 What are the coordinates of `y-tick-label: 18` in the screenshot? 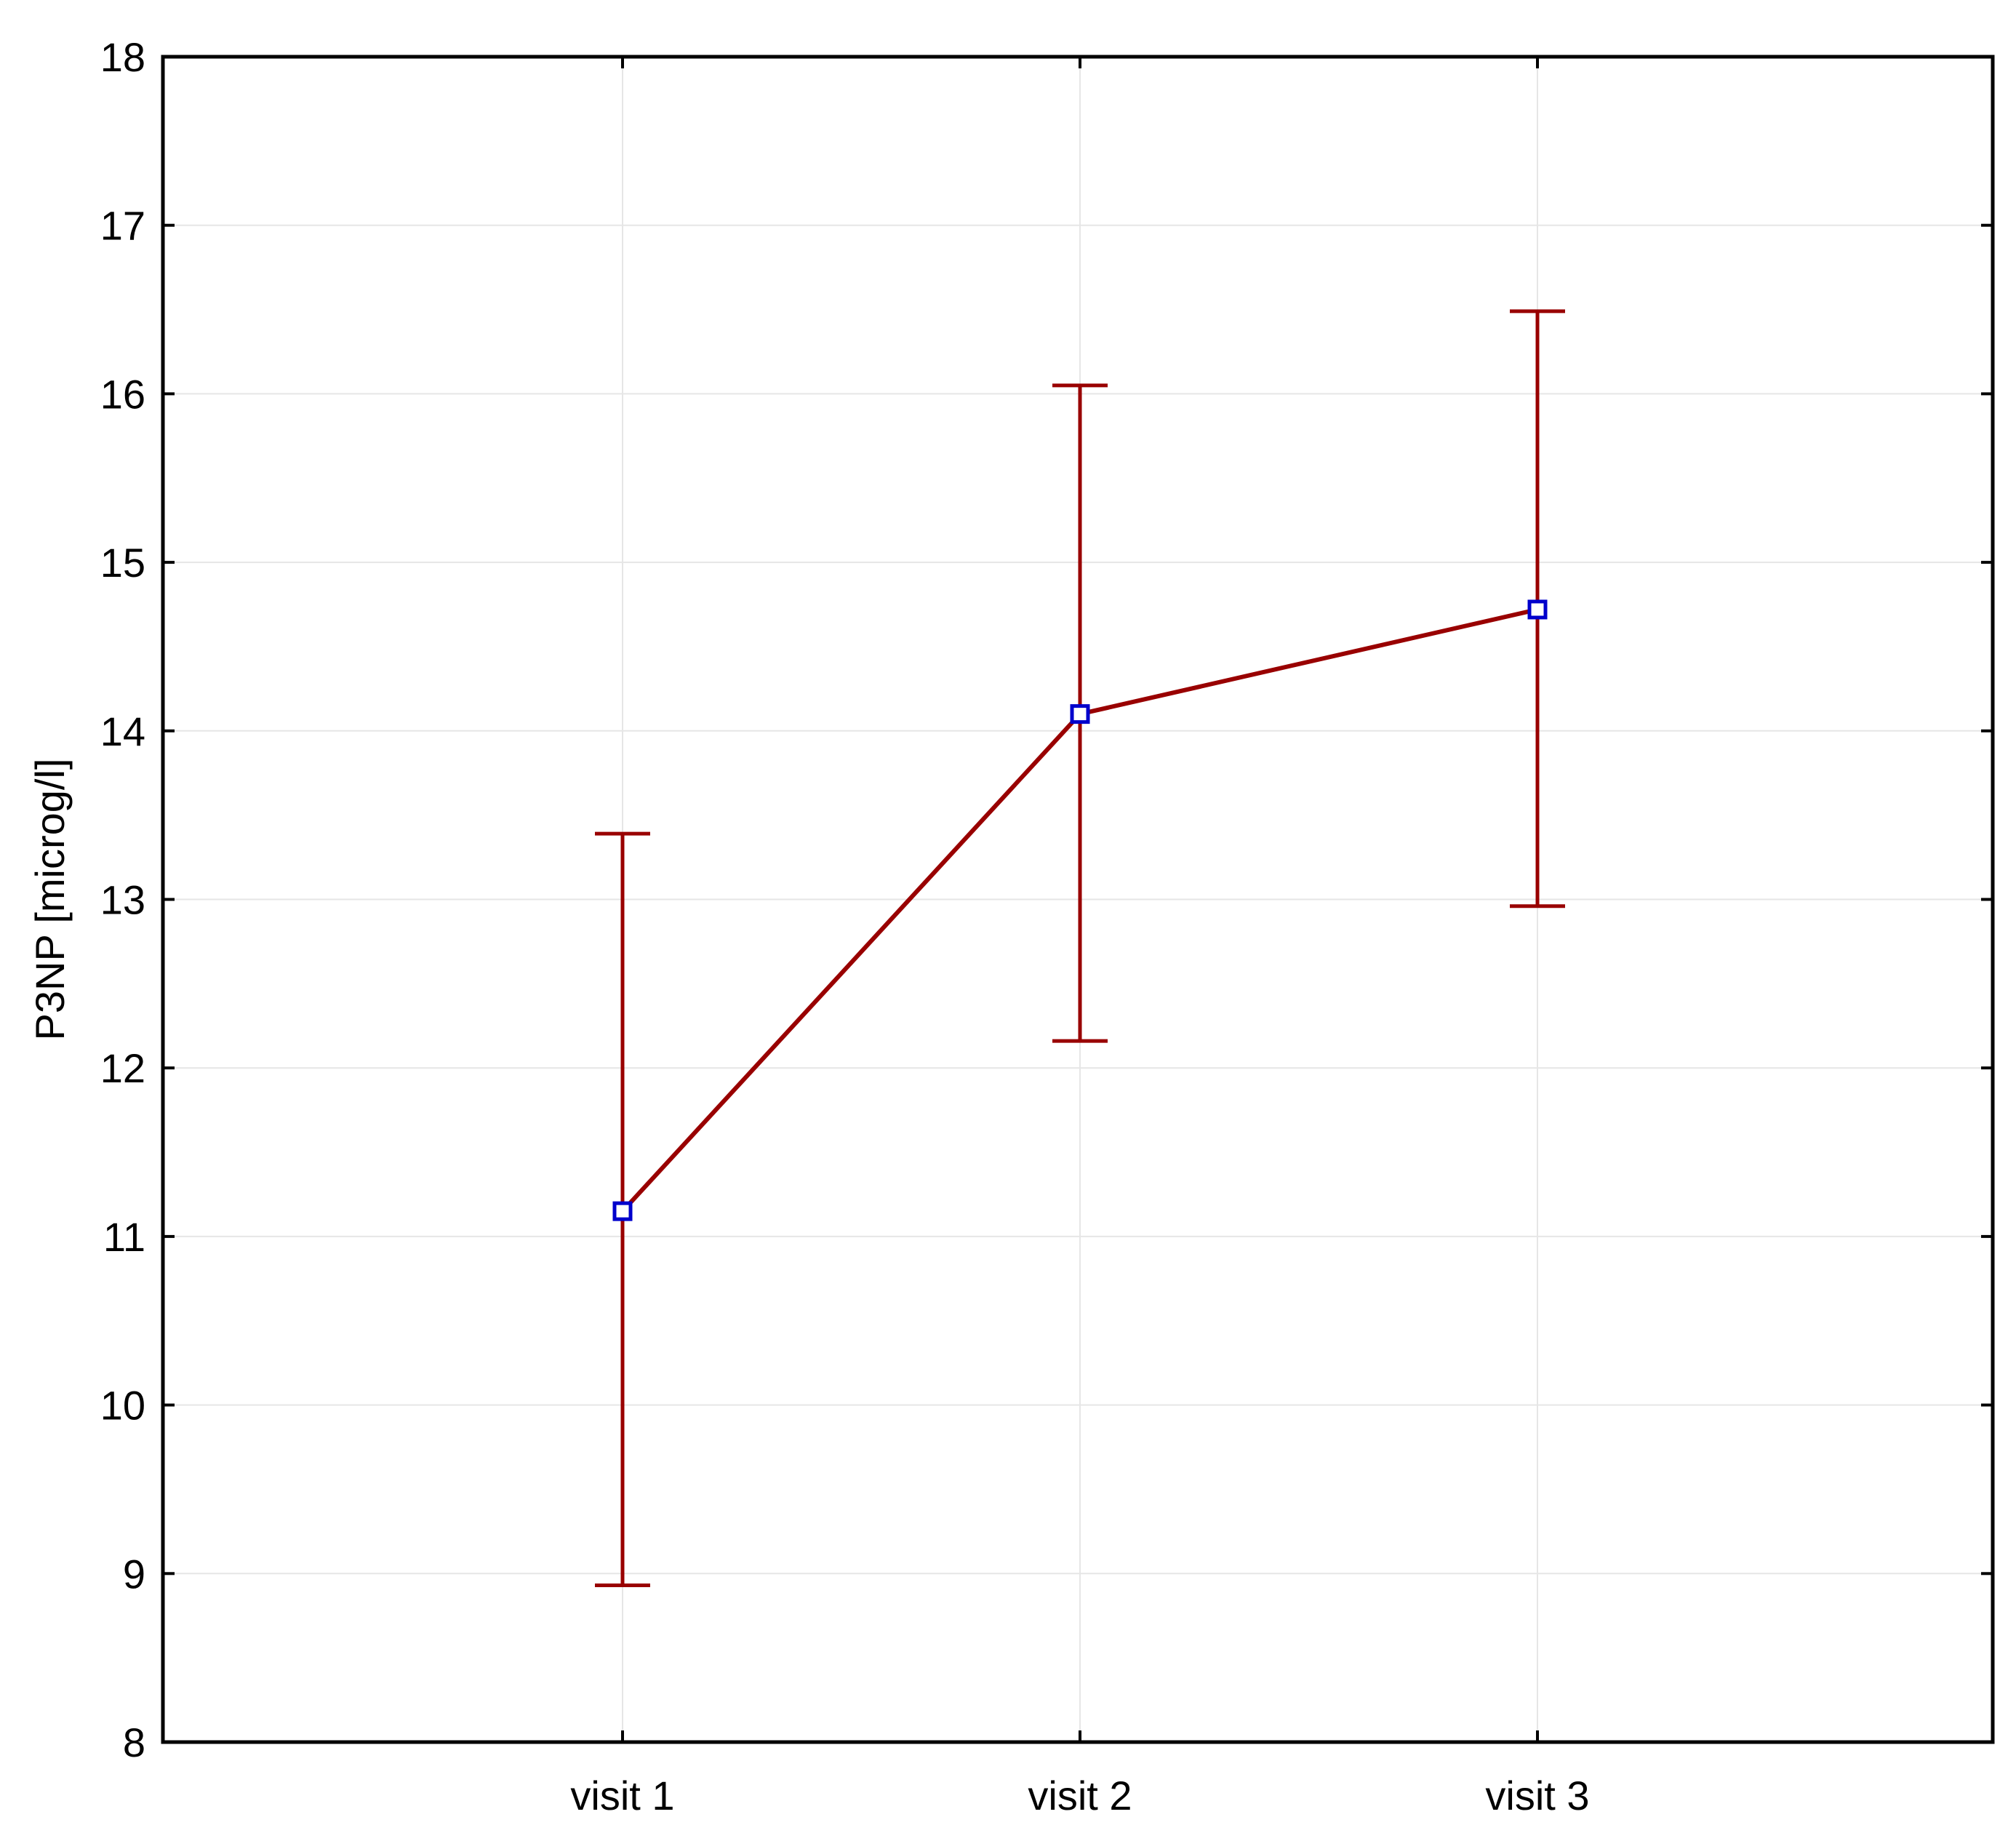 It's located at (122, 57).